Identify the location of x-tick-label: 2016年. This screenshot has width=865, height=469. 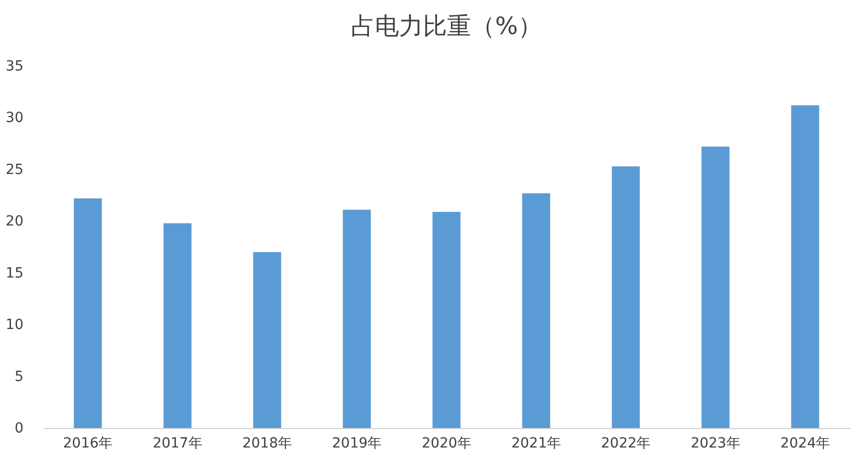
(88, 444).